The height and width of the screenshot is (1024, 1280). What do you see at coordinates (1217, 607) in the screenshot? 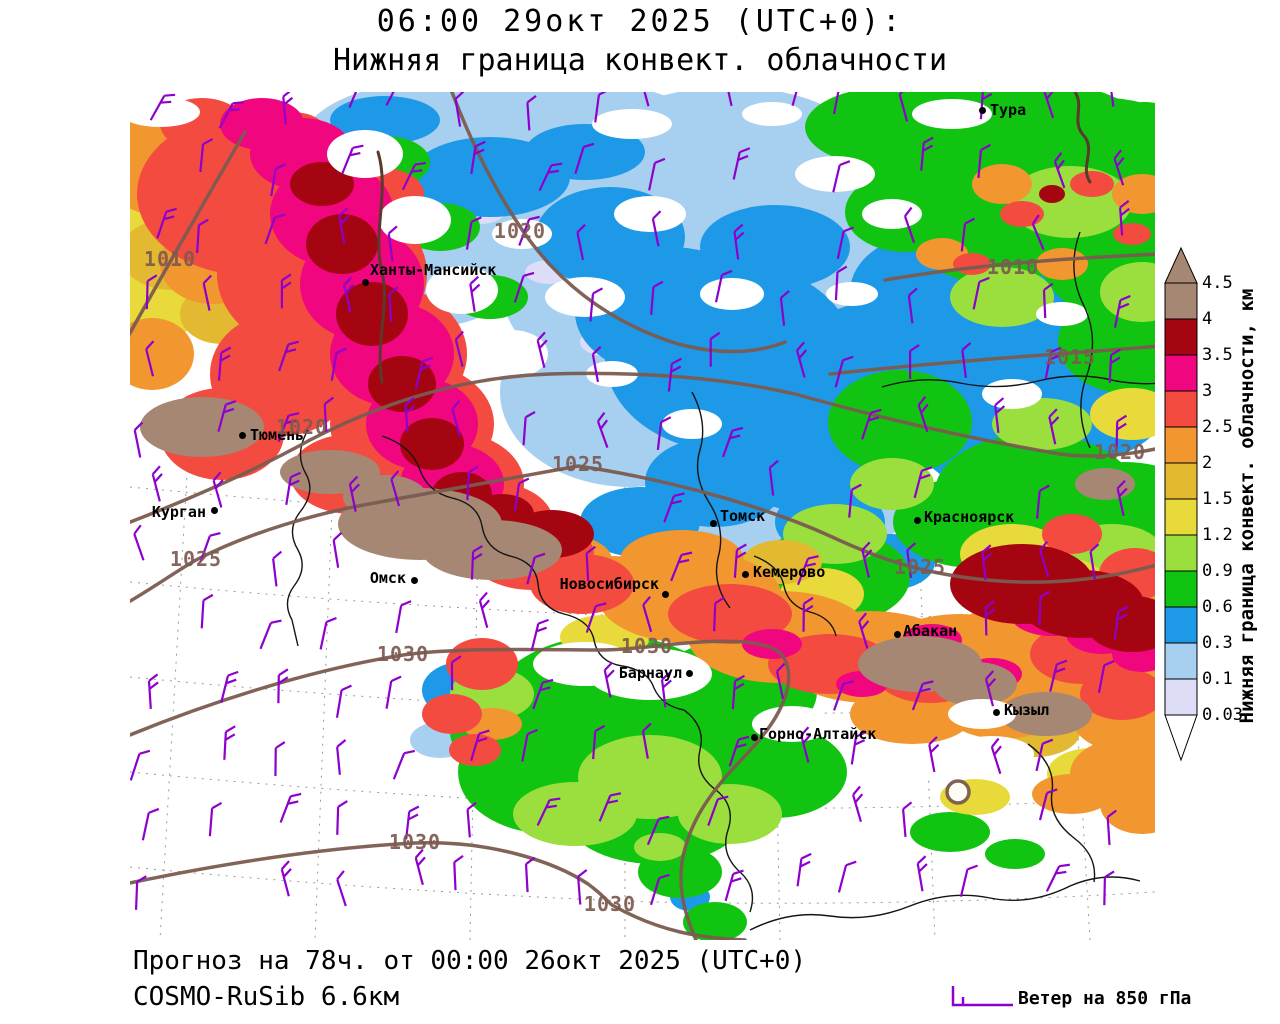
I see `colorbar-tick: 0.6` at bounding box center [1217, 607].